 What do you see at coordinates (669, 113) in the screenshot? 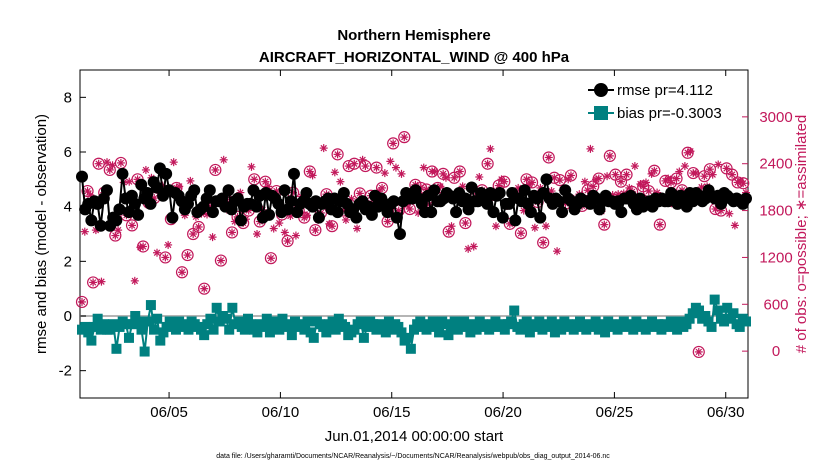
I see `legend-bias-label: bias pr=-0.3003` at bounding box center [669, 113].